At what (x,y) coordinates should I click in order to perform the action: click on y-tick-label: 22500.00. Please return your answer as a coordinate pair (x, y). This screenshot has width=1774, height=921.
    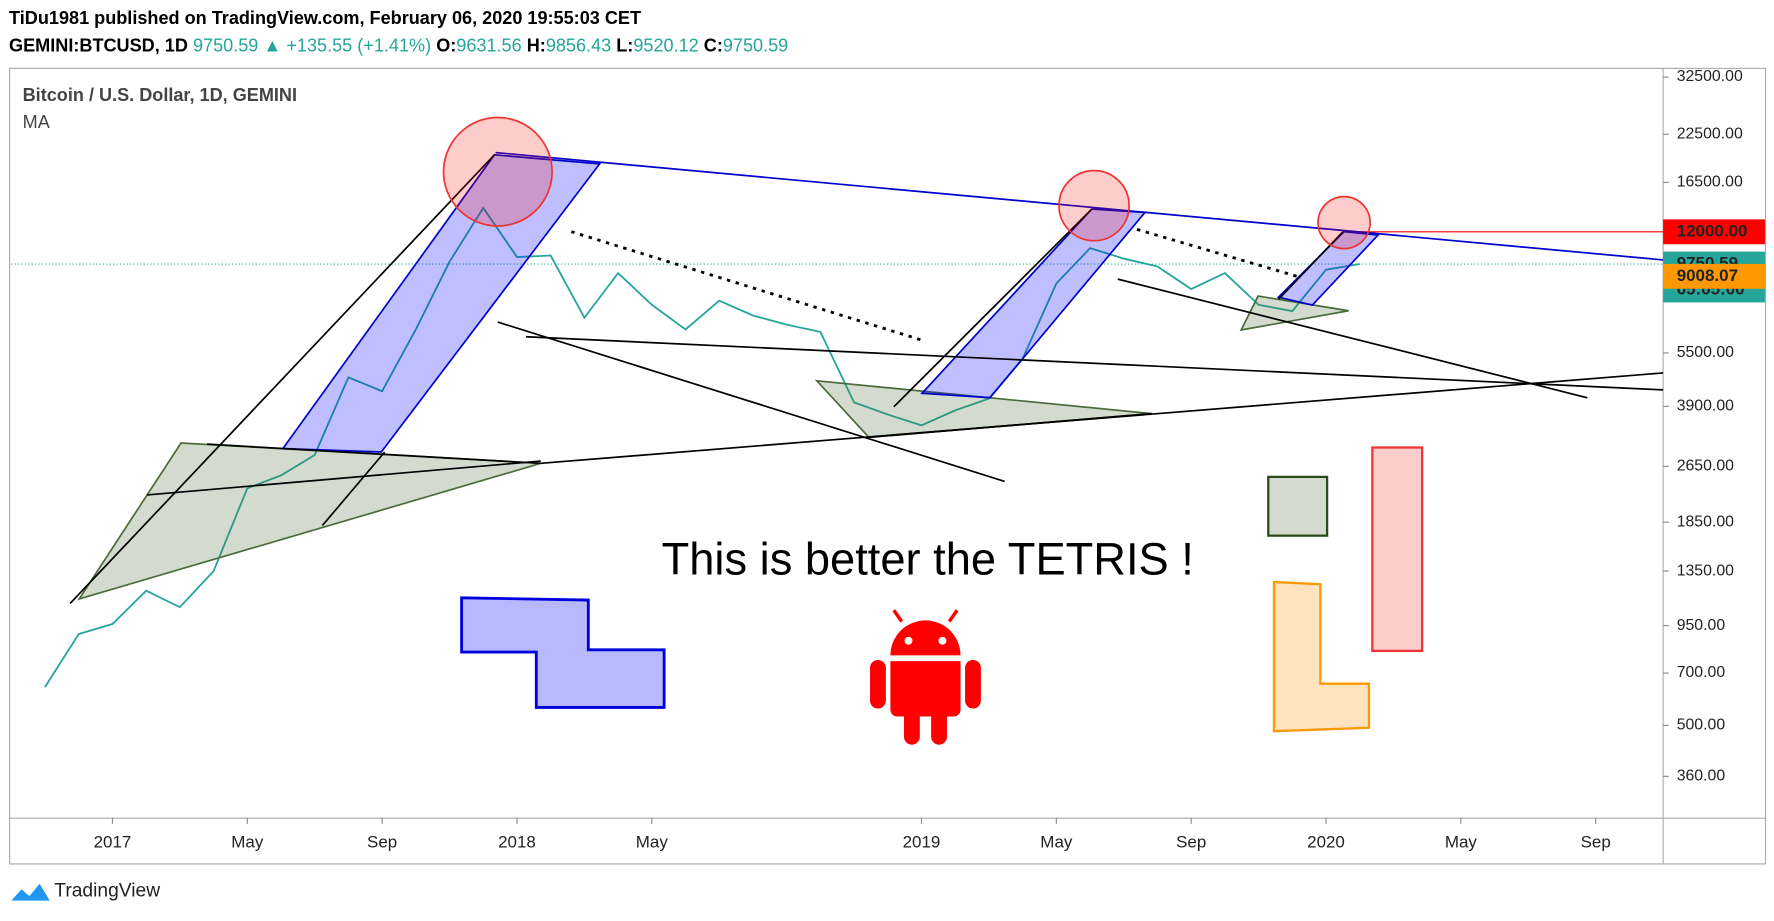
    Looking at the image, I should click on (1710, 133).